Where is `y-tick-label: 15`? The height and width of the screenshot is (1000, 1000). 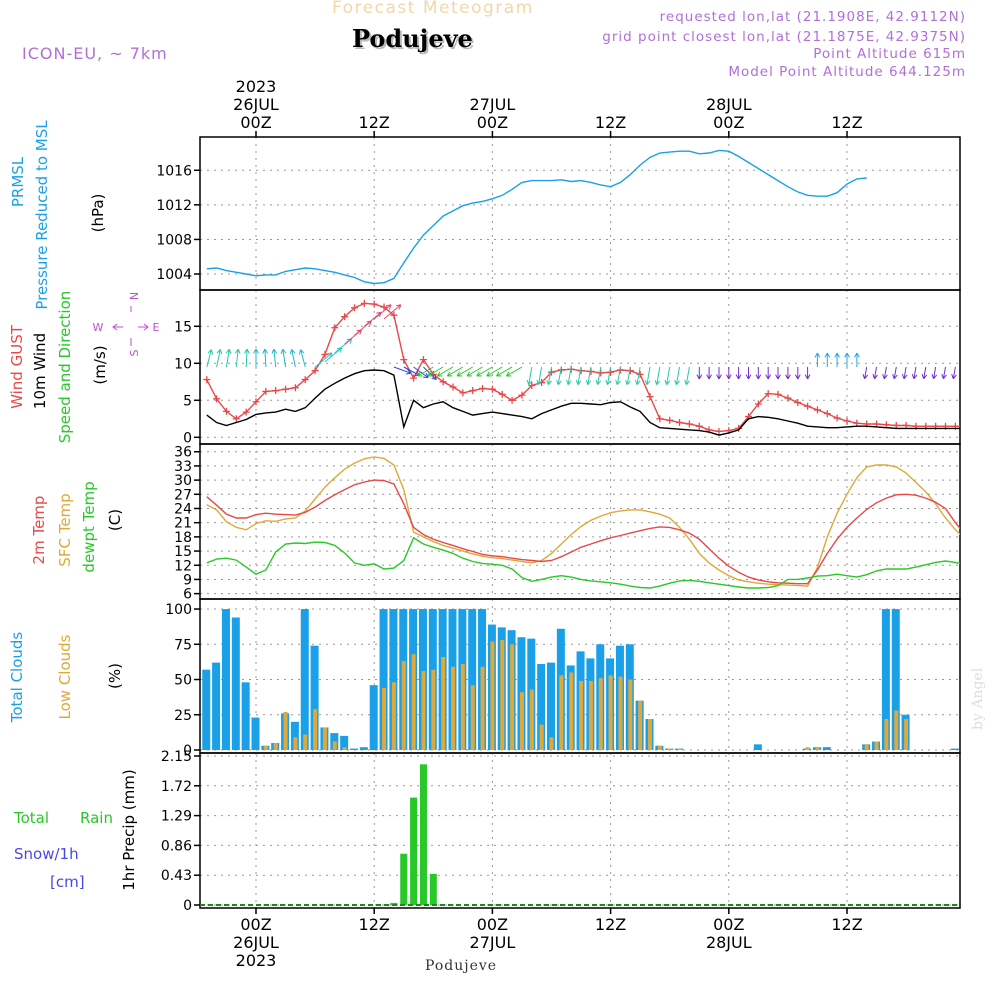
y-tick-label: 15 is located at coordinates (183, 552).